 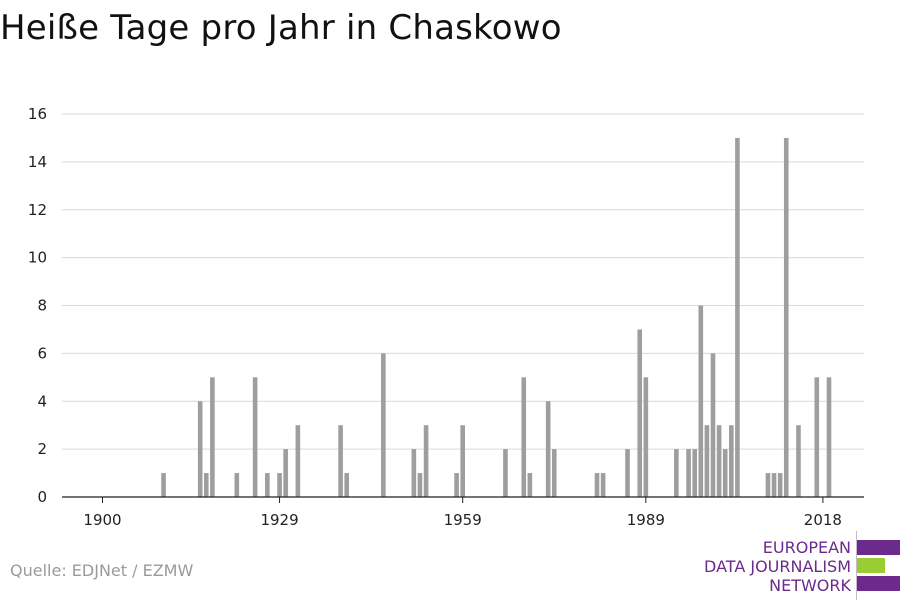 I want to click on bar-1982, so click(x=603, y=485).